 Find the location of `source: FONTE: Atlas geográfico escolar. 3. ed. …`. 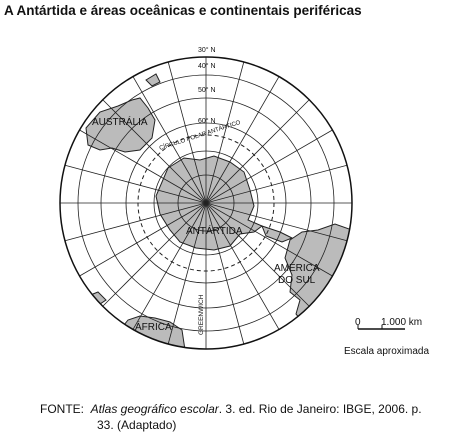

source: FONTE: Atlas geográfico escolar. 3. ed. … is located at coordinates (231, 409).